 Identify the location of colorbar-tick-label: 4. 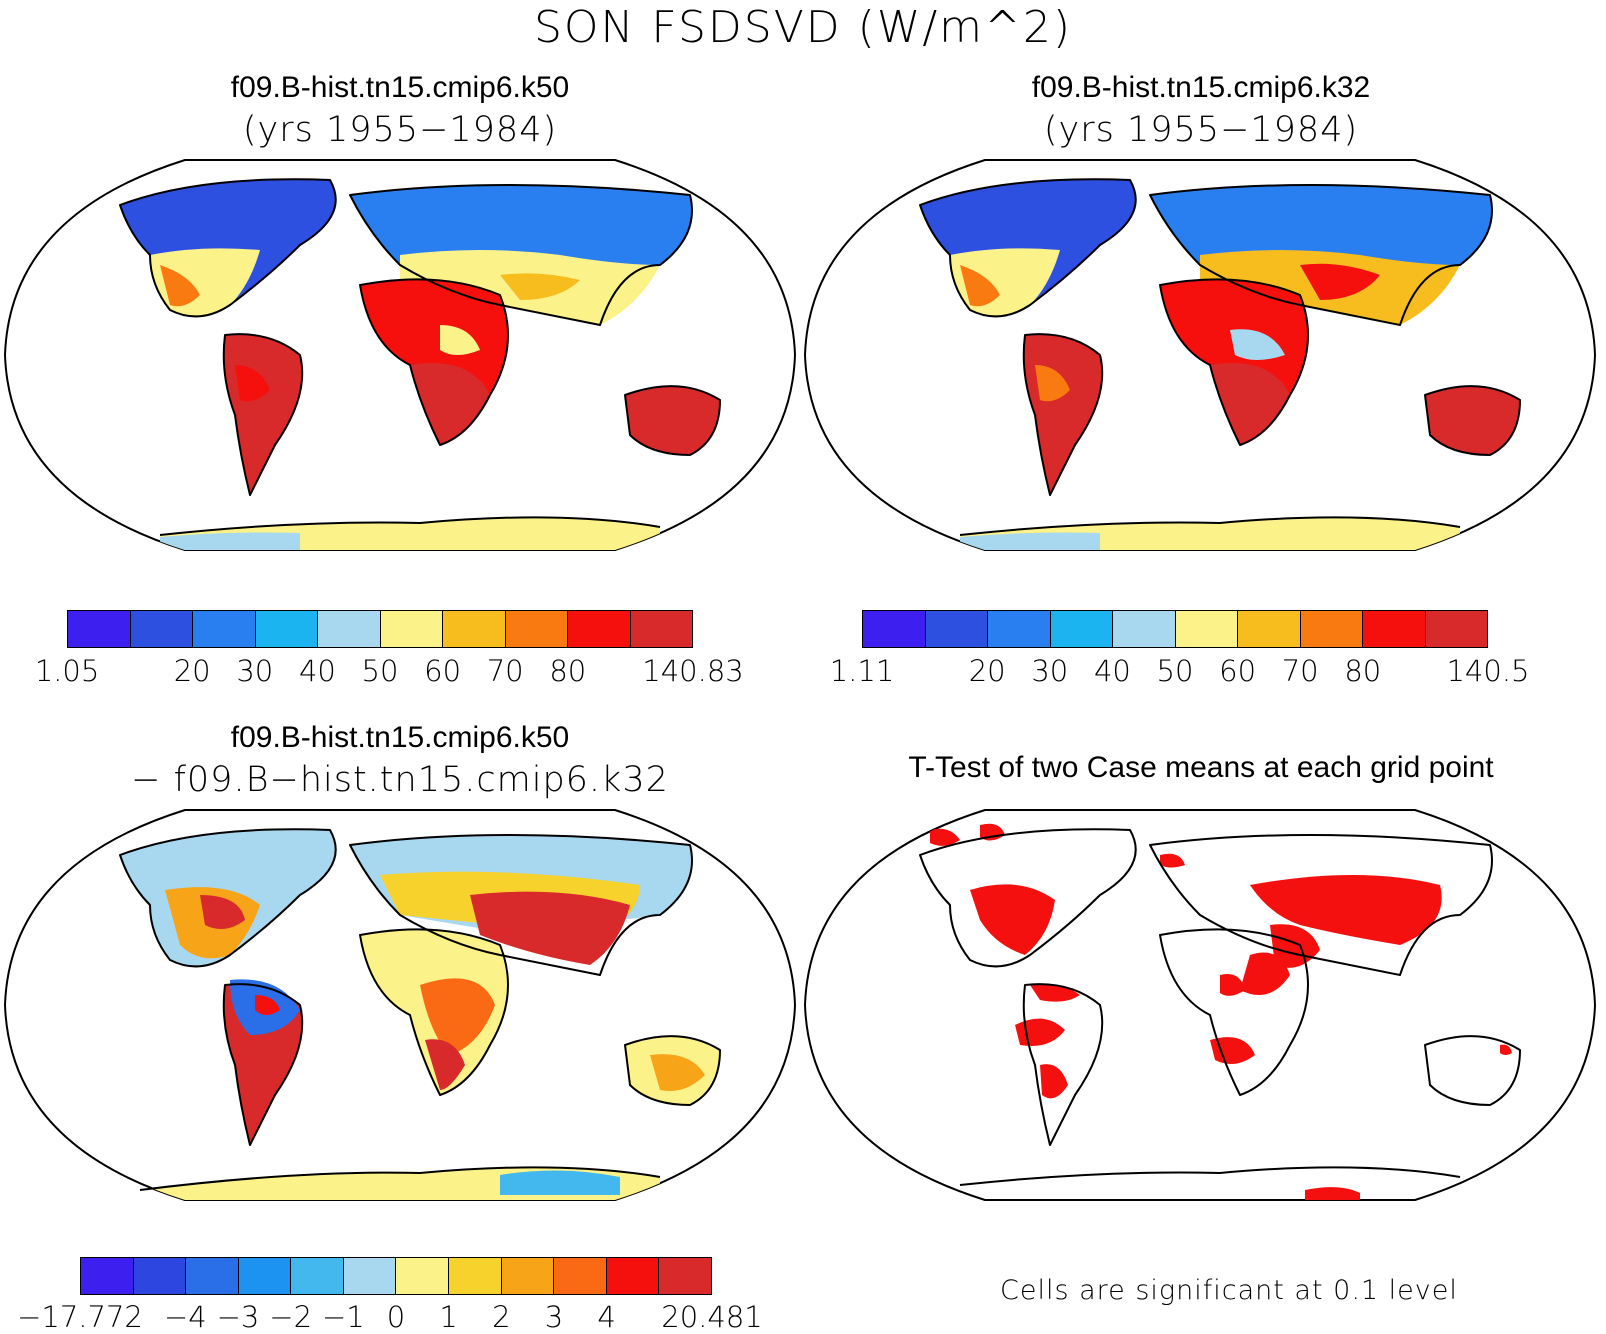
(606, 1317).